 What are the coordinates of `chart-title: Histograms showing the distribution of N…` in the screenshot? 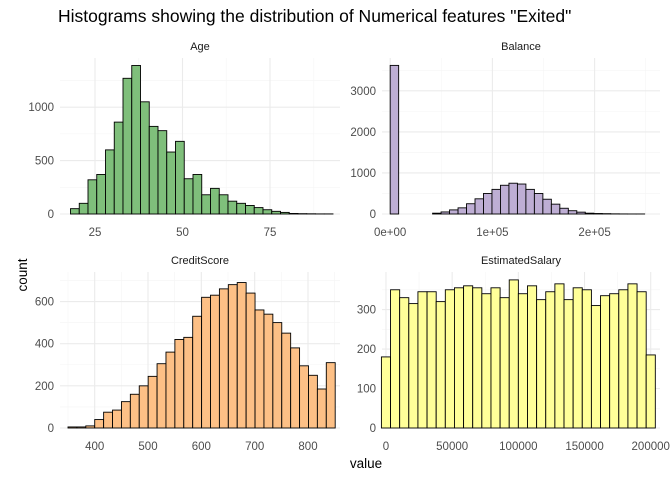 It's located at (315, 16).